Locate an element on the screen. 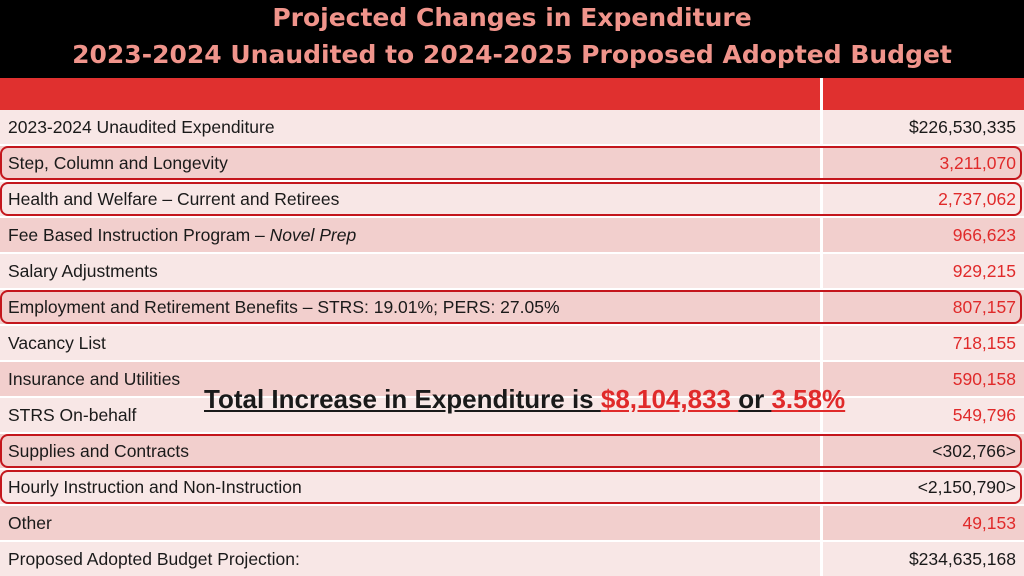 The image size is (1024, 576). row-label-italic: Novel Prep is located at coordinates (313, 235).